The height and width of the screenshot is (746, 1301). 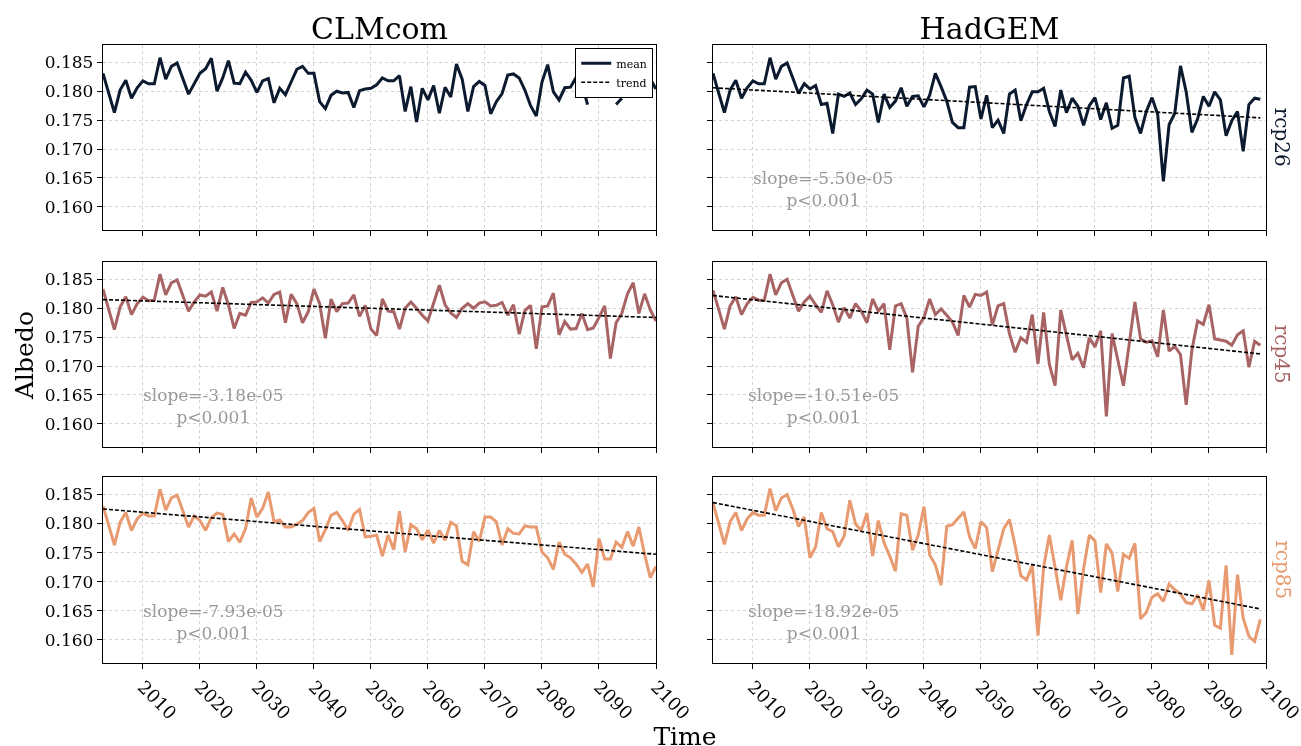 I want to click on chart-title: CLMcom, so click(x=379, y=28).